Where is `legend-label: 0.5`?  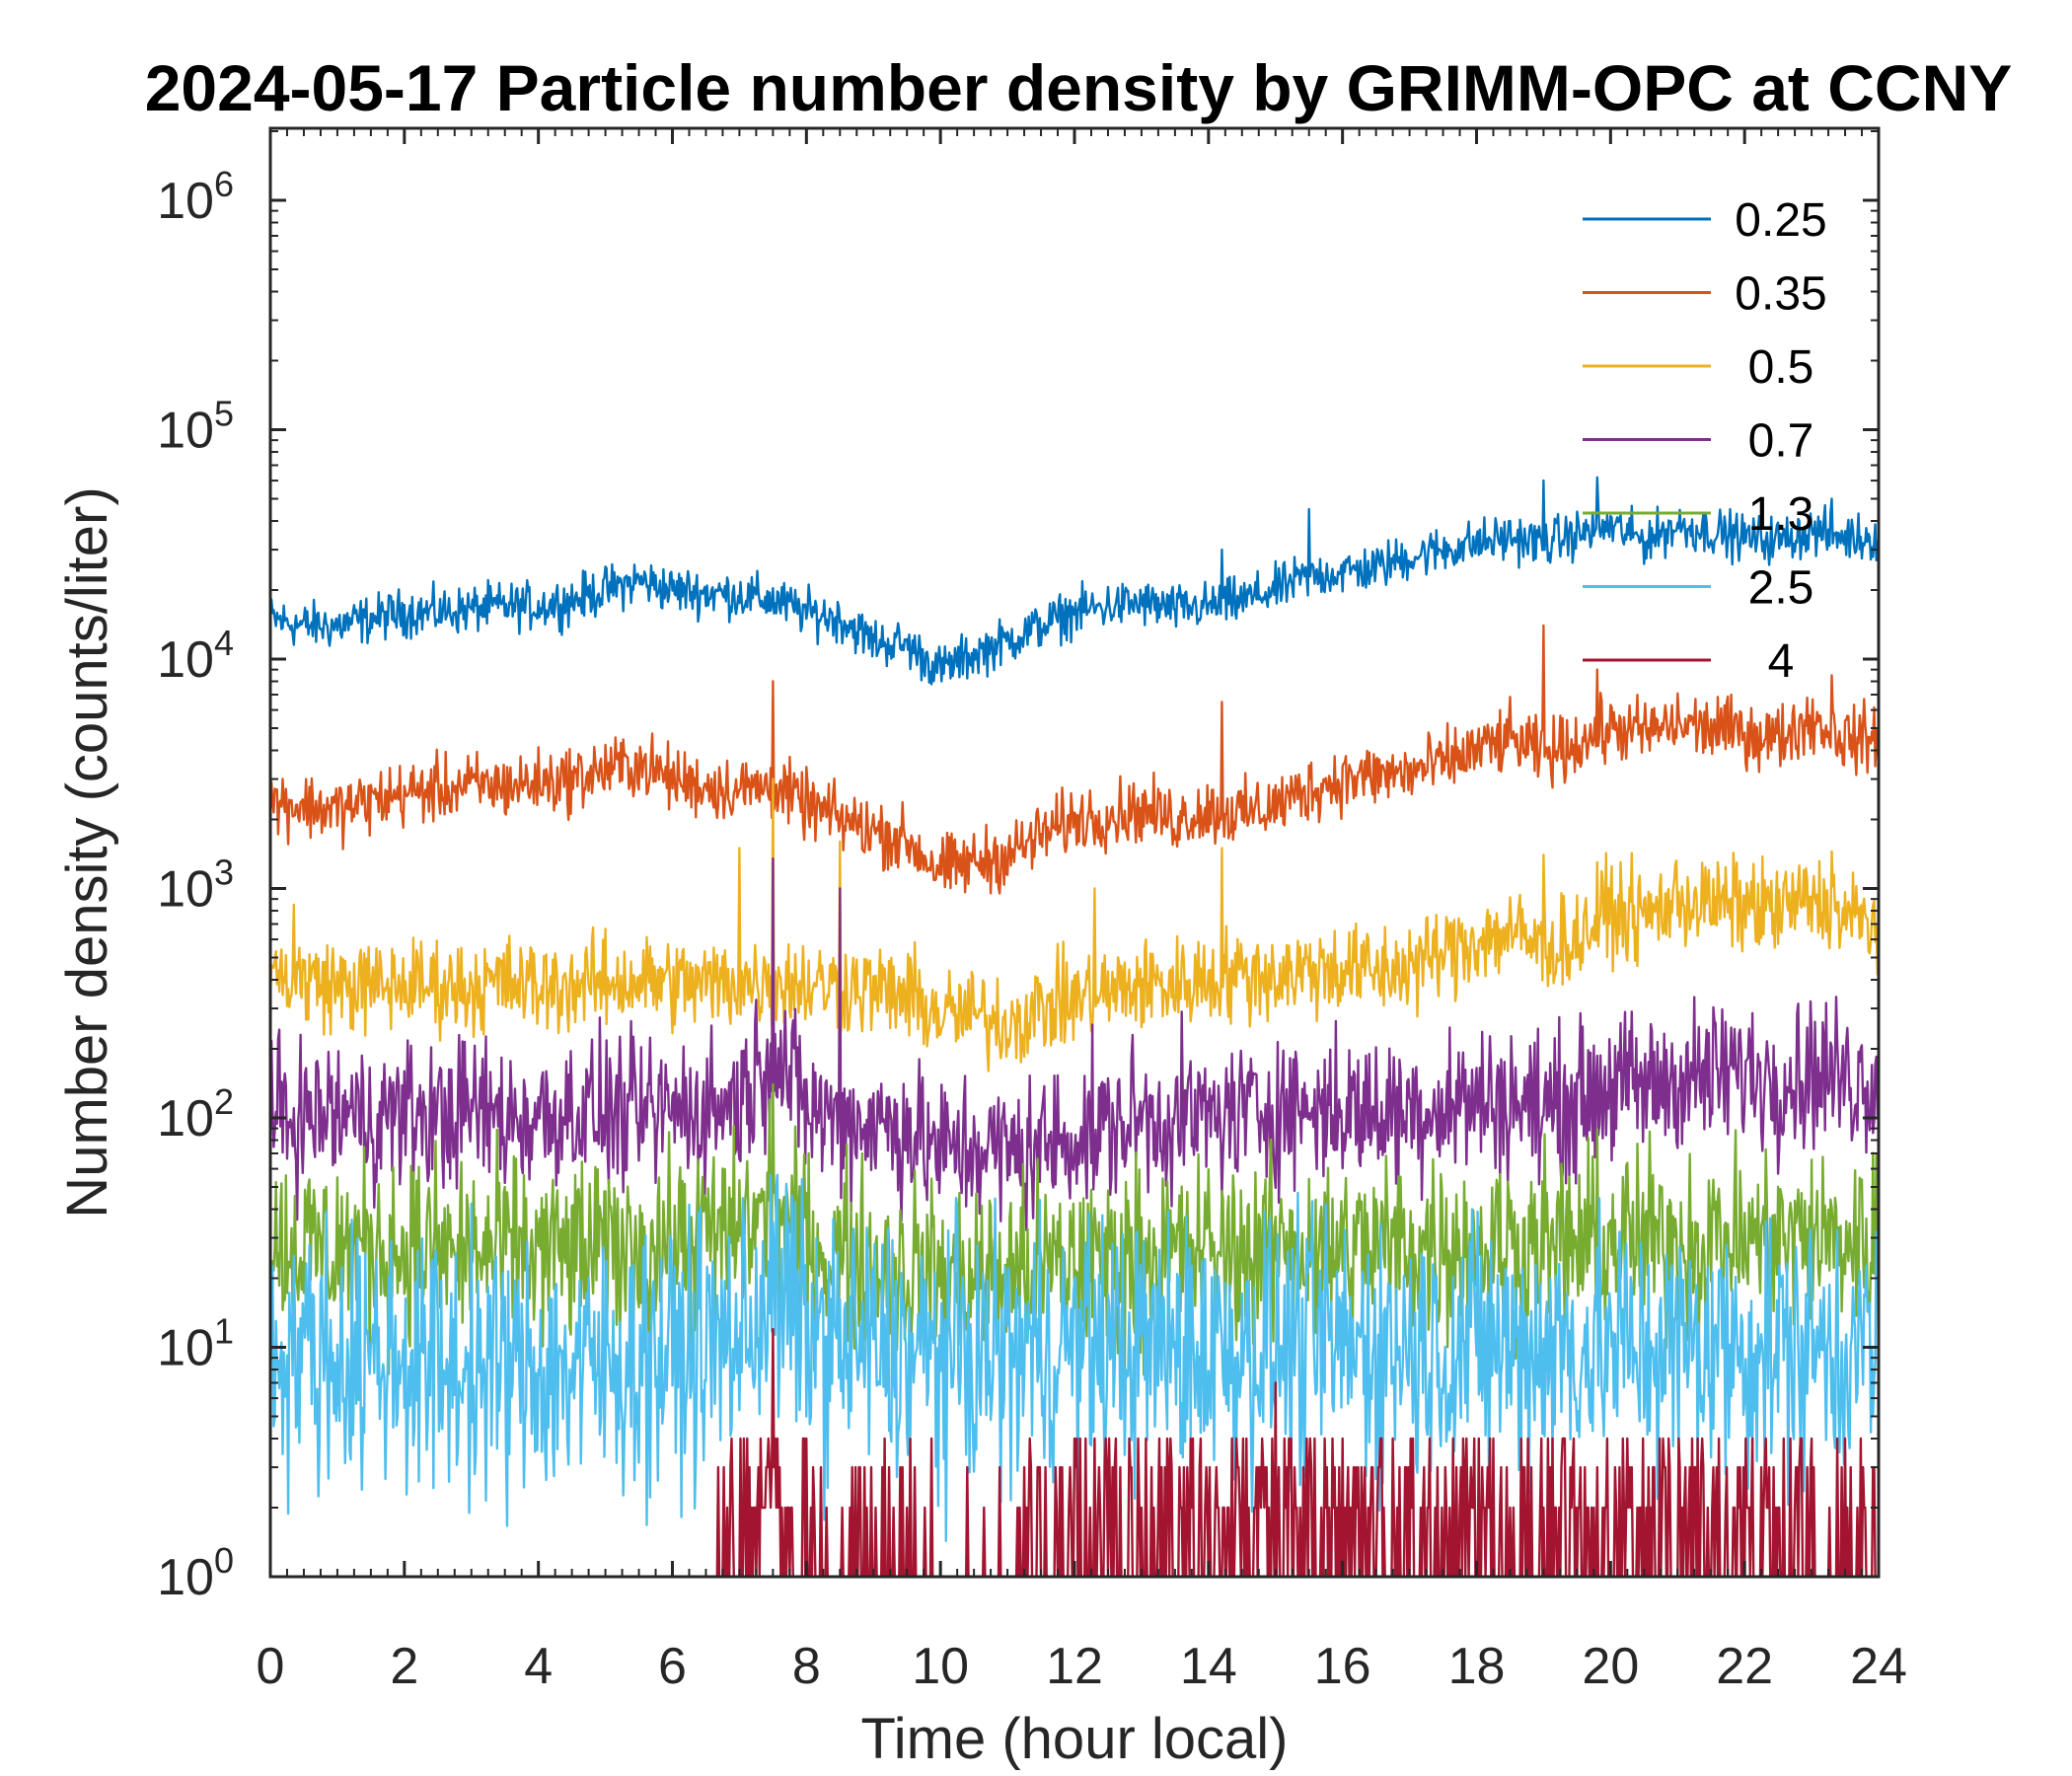
legend-label: 0.5 is located at coordinates (1781, 368).